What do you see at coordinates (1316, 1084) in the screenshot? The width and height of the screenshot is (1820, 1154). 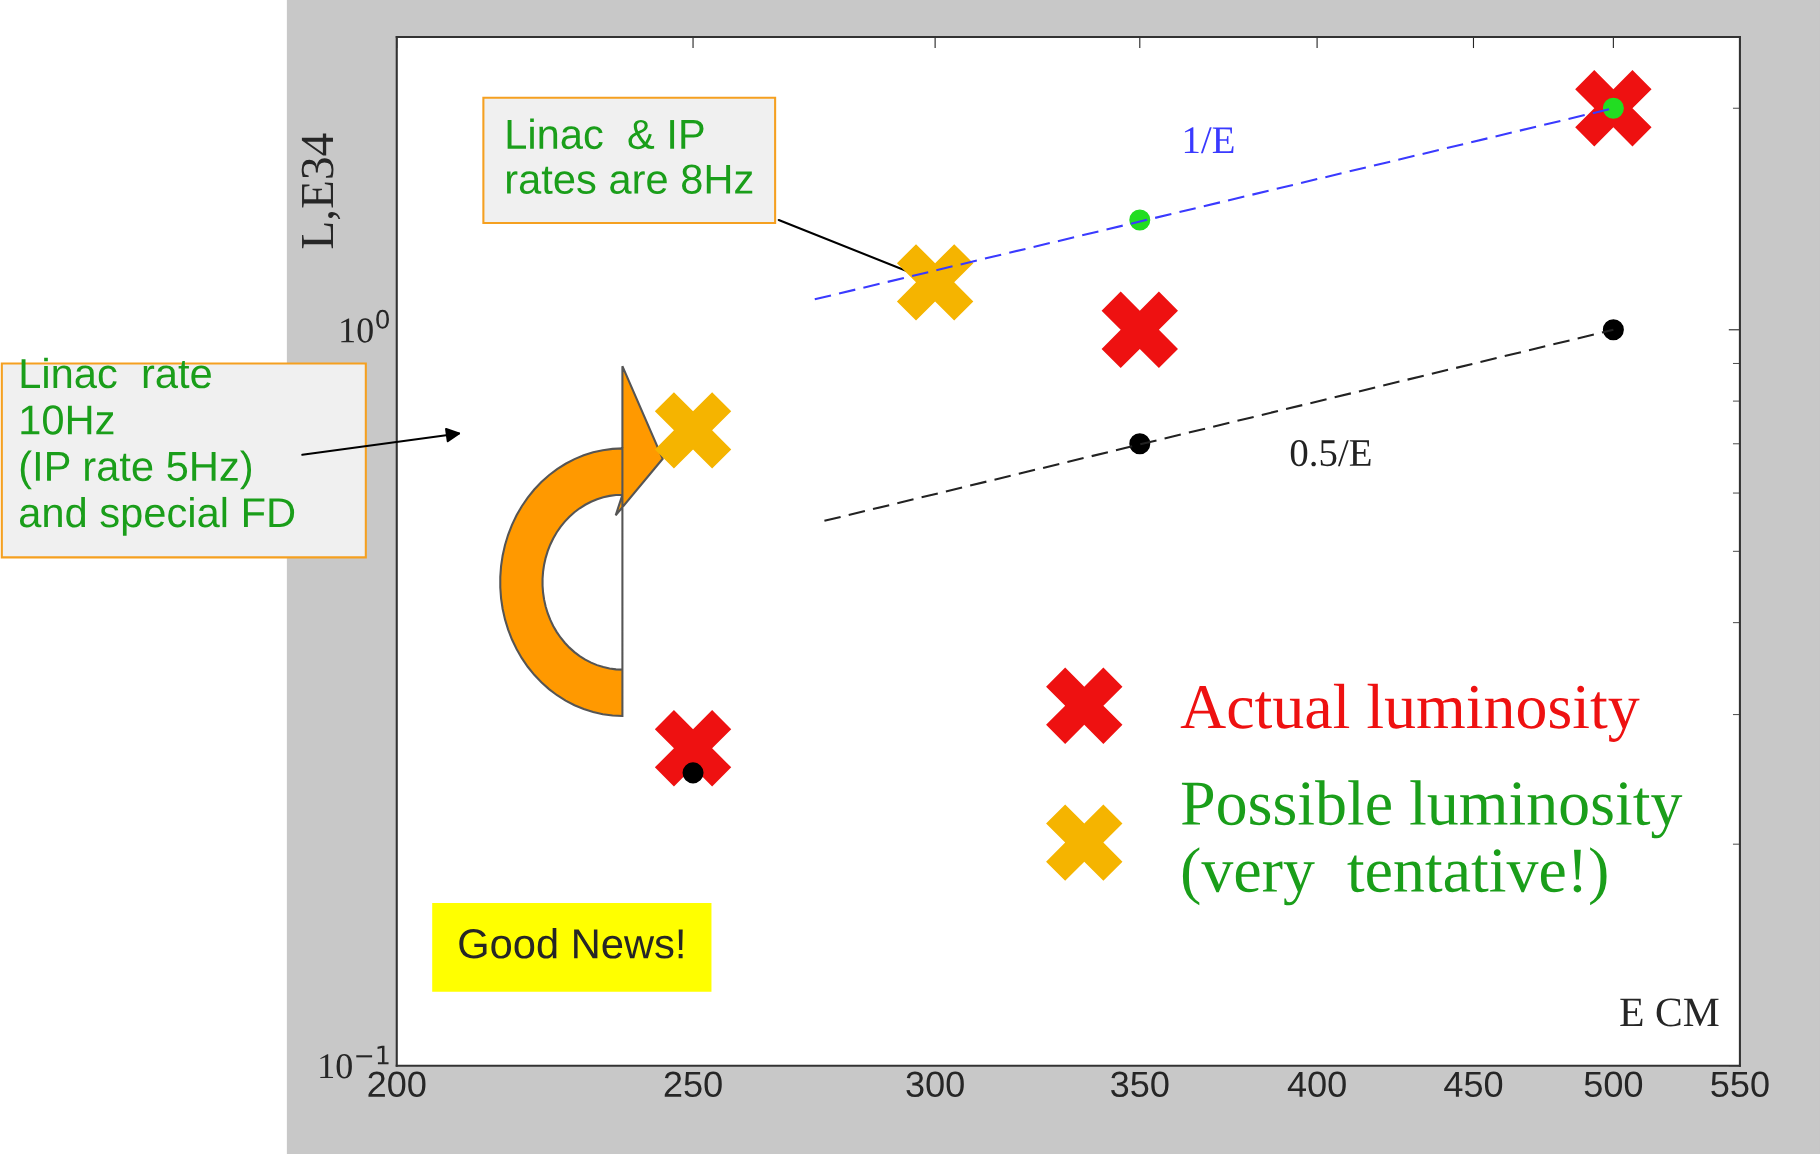 I see `x-tick-label: 400` at bounding box center [1316, 1084].